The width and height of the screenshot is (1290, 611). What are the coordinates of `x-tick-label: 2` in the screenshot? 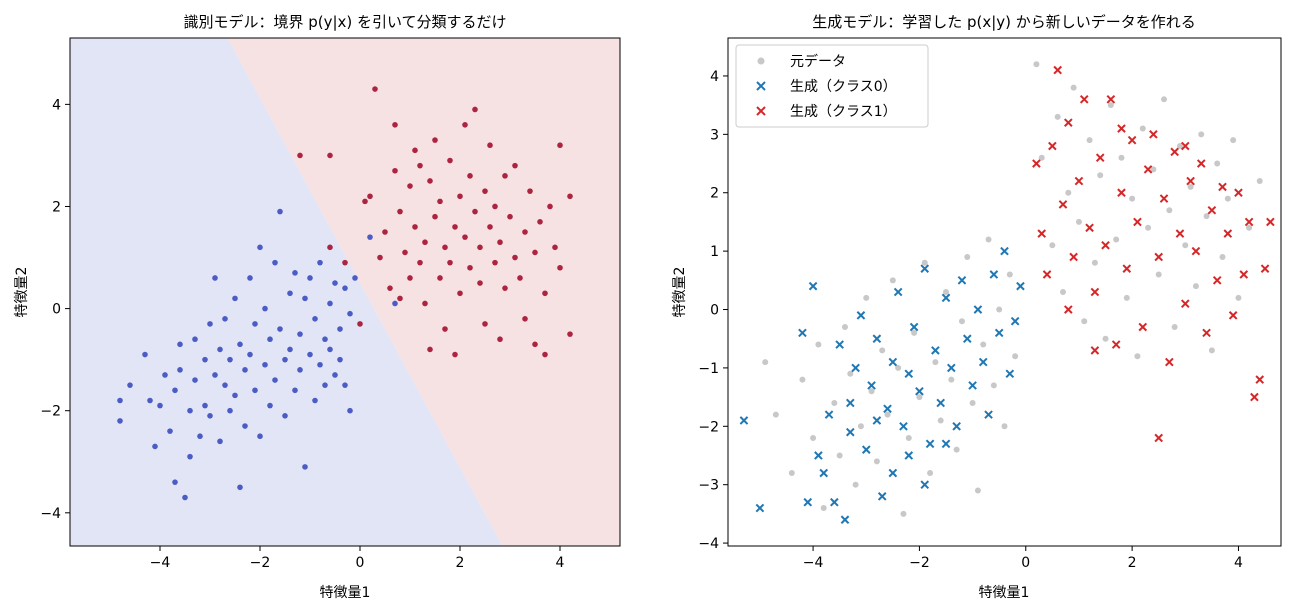 It's located at (460, 563).